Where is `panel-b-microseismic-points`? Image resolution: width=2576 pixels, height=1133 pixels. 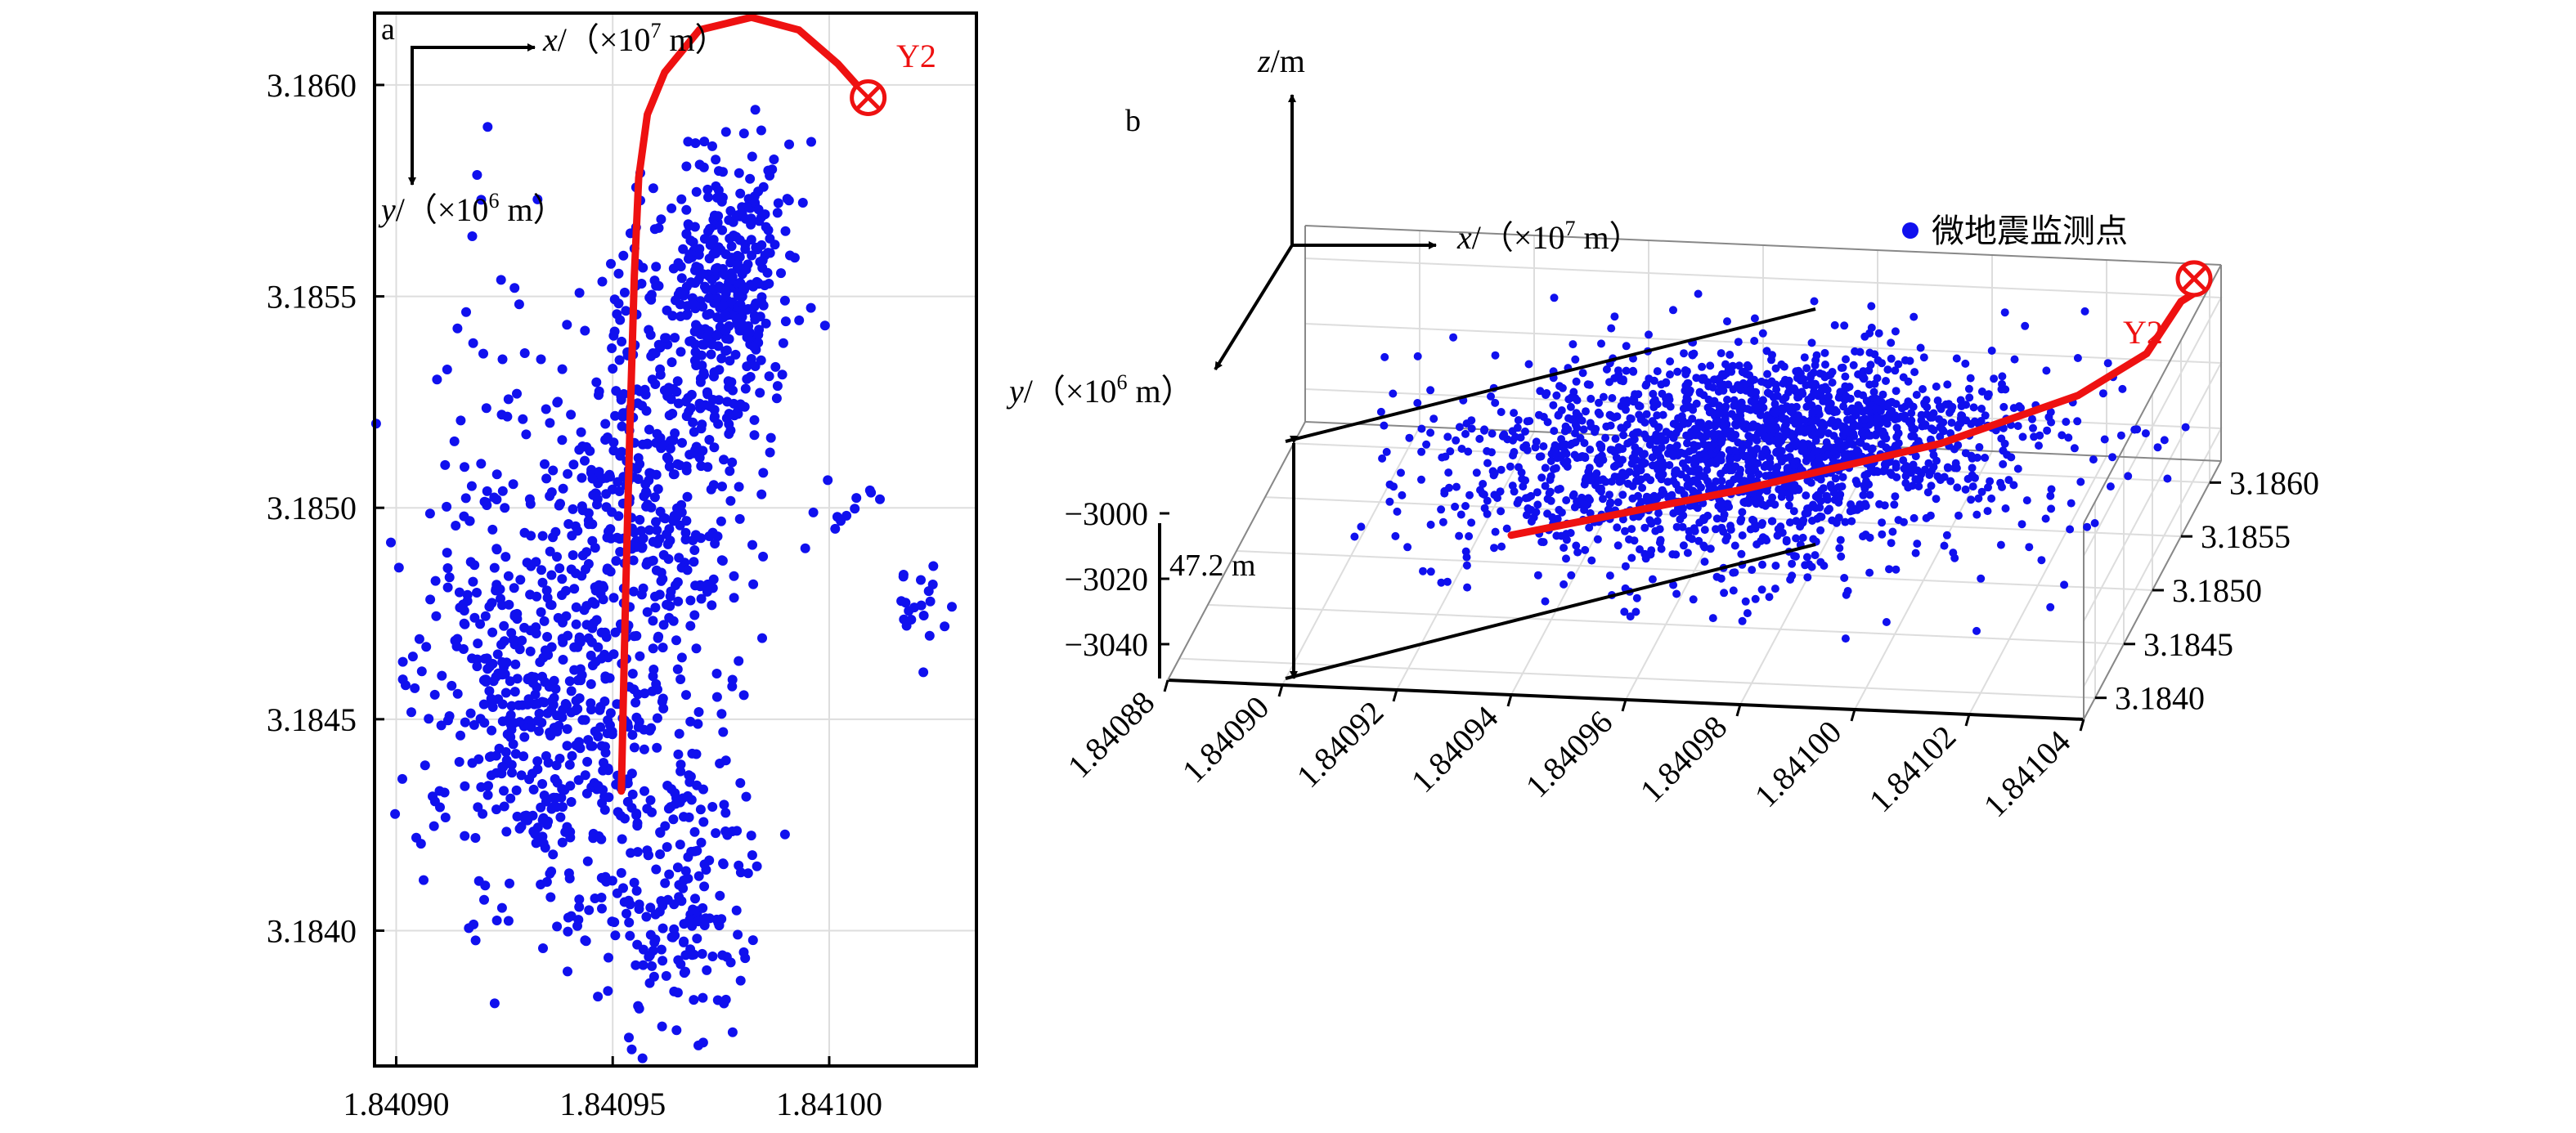
panel-b-microseismic-points is located at coordinates (1770, 466).